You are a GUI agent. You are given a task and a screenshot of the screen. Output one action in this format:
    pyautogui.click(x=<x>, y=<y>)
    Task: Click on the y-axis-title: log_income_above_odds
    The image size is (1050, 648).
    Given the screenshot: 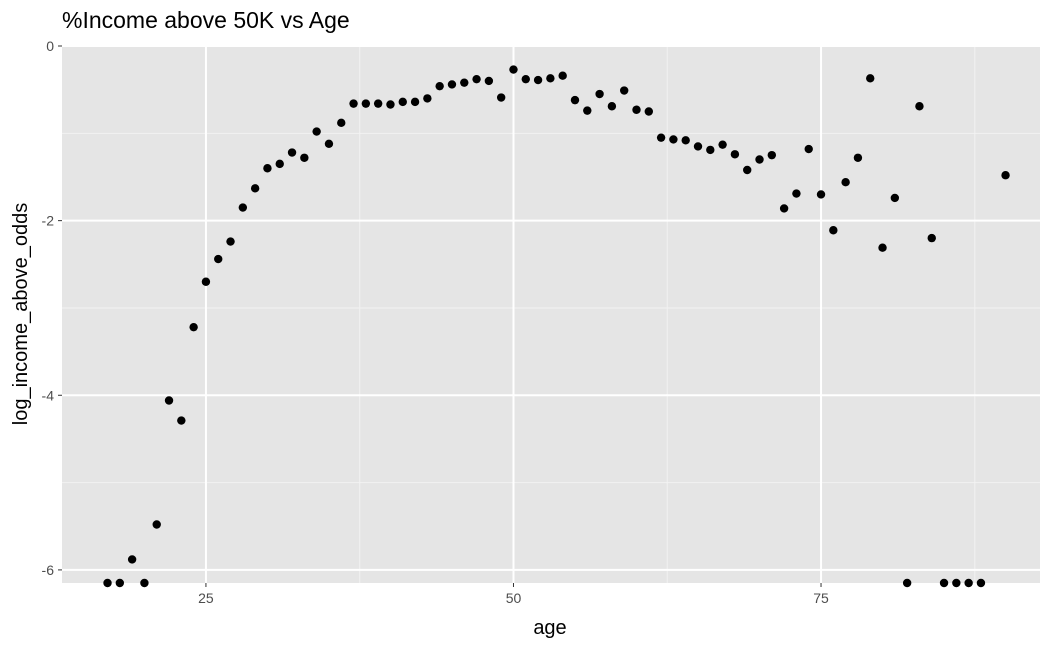 What is the action you would take?
    pyautogui.click(x=21, y=314)
    